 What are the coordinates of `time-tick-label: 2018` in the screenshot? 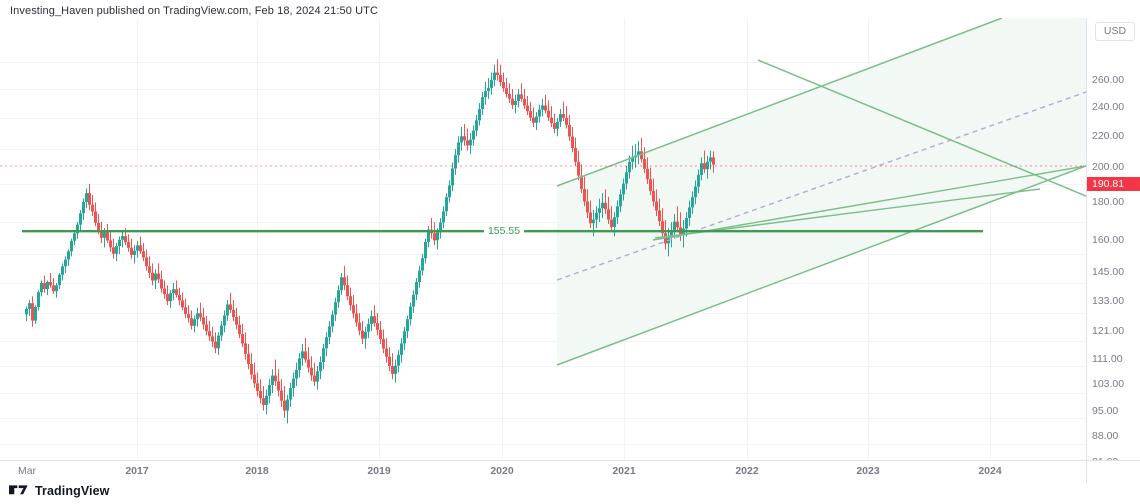 It's located at (257, 471).